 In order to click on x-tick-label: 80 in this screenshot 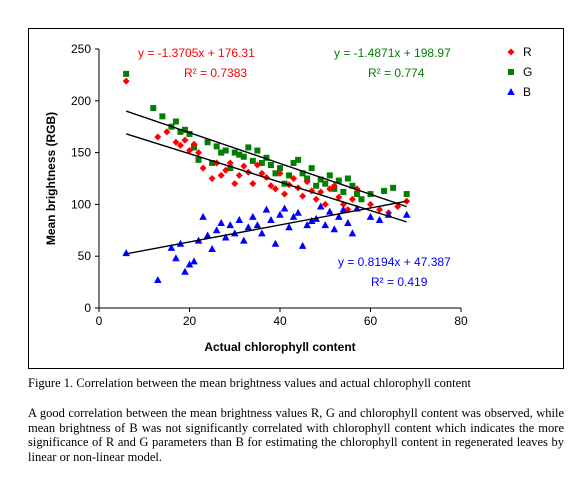, I will do `click(461, 321)`.